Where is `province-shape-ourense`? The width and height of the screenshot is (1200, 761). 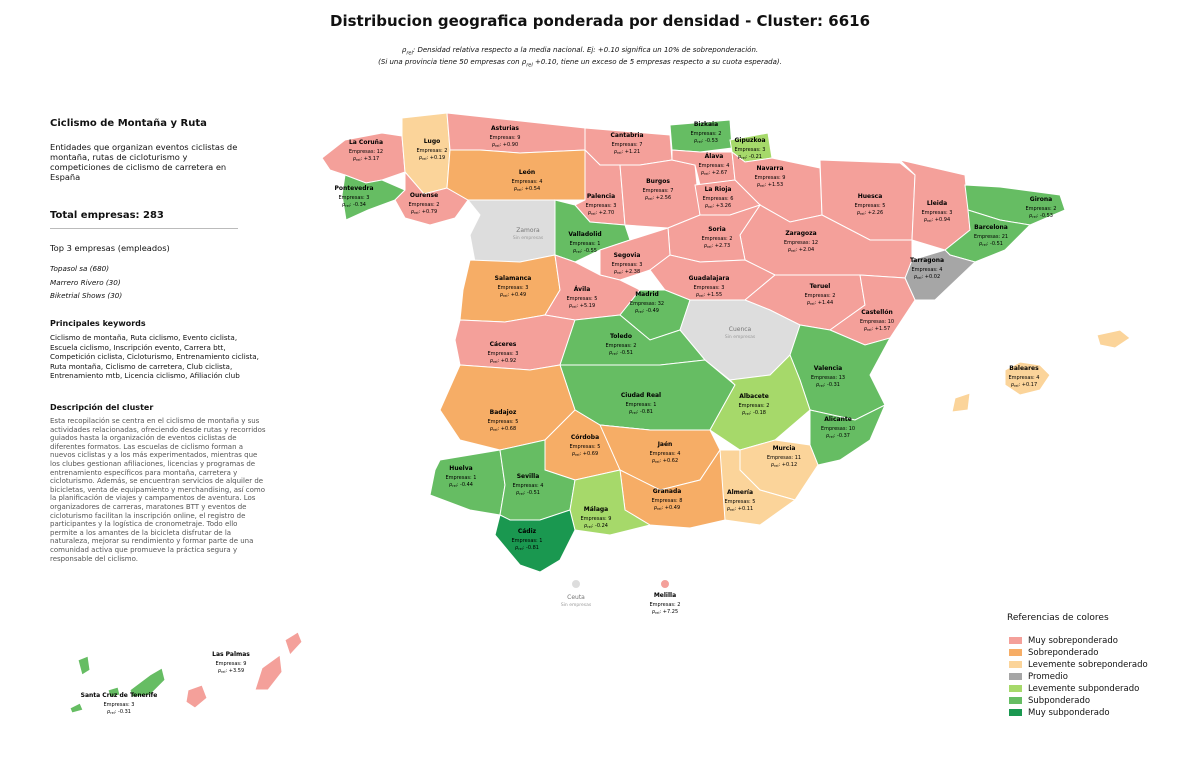
province-shape-ourense is located at coordinates (431, 198).